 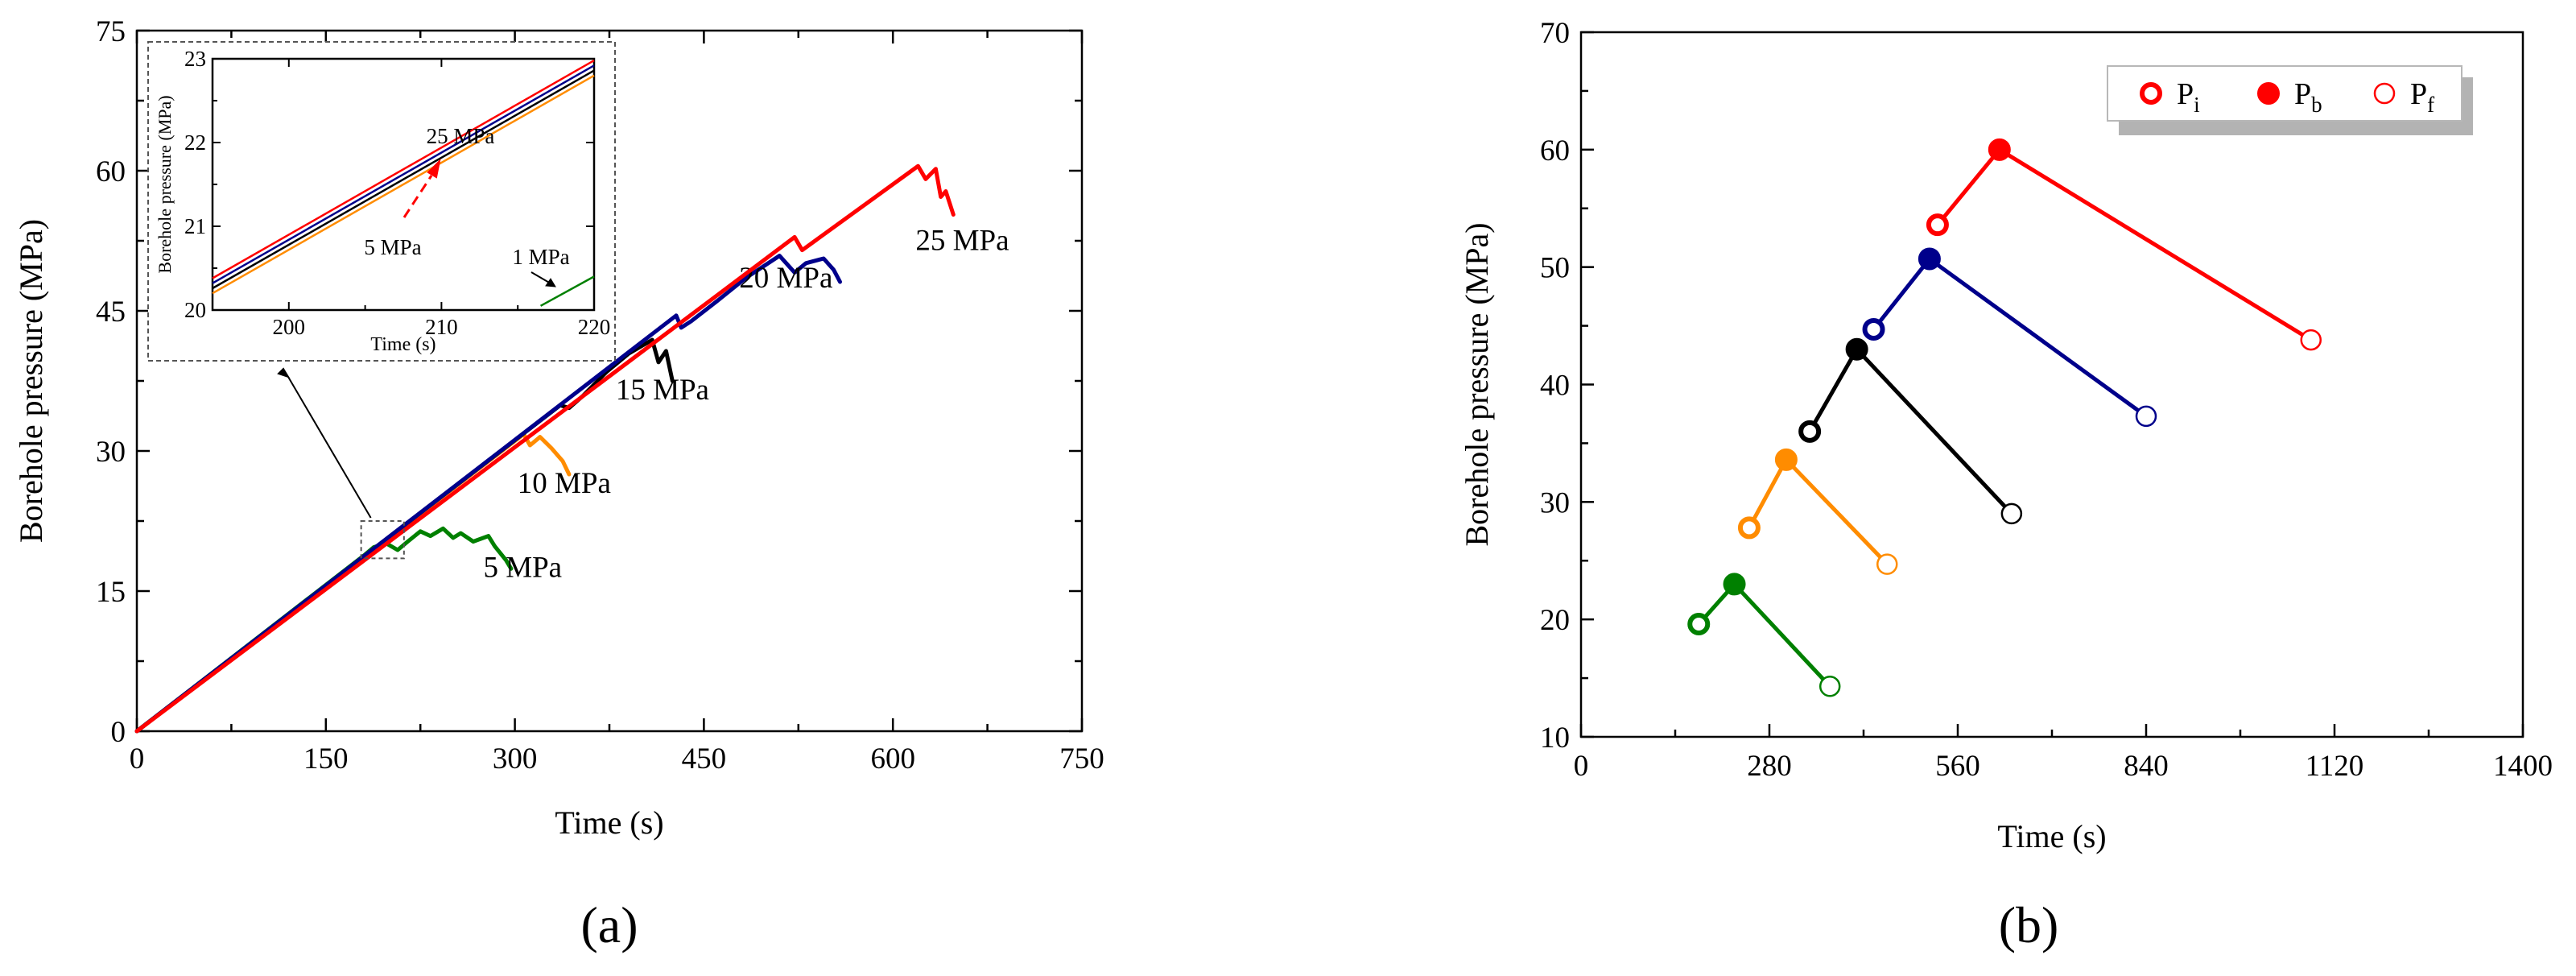 I want to click on legend-marker-pi, so click(x=2151, y=93).